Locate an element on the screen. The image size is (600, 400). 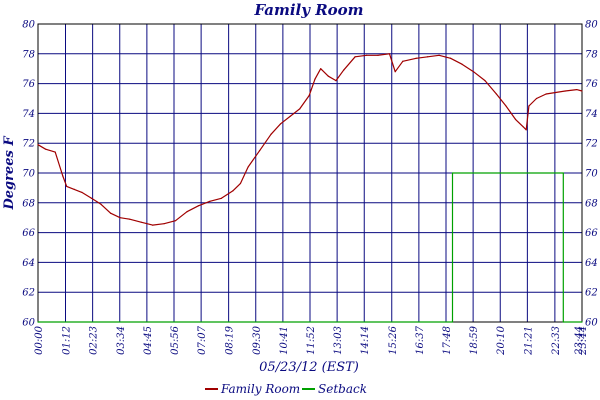
legend-label: Family Room is located at coordinates (260, 389).